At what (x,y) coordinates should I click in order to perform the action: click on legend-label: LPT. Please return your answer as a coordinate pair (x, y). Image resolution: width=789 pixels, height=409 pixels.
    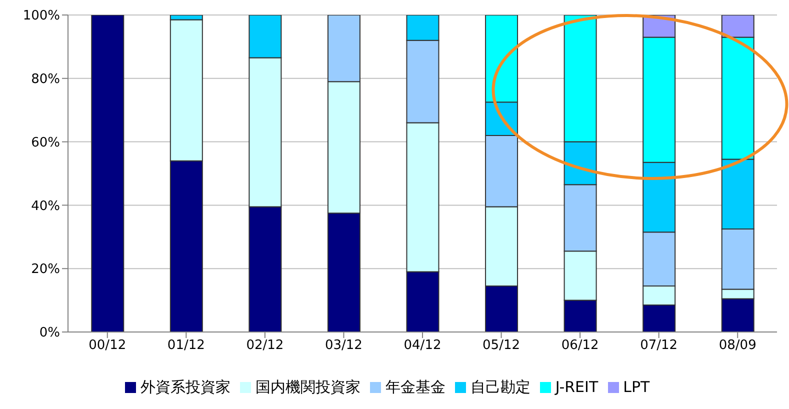
    Looking at the image, I should click on (636, 387).